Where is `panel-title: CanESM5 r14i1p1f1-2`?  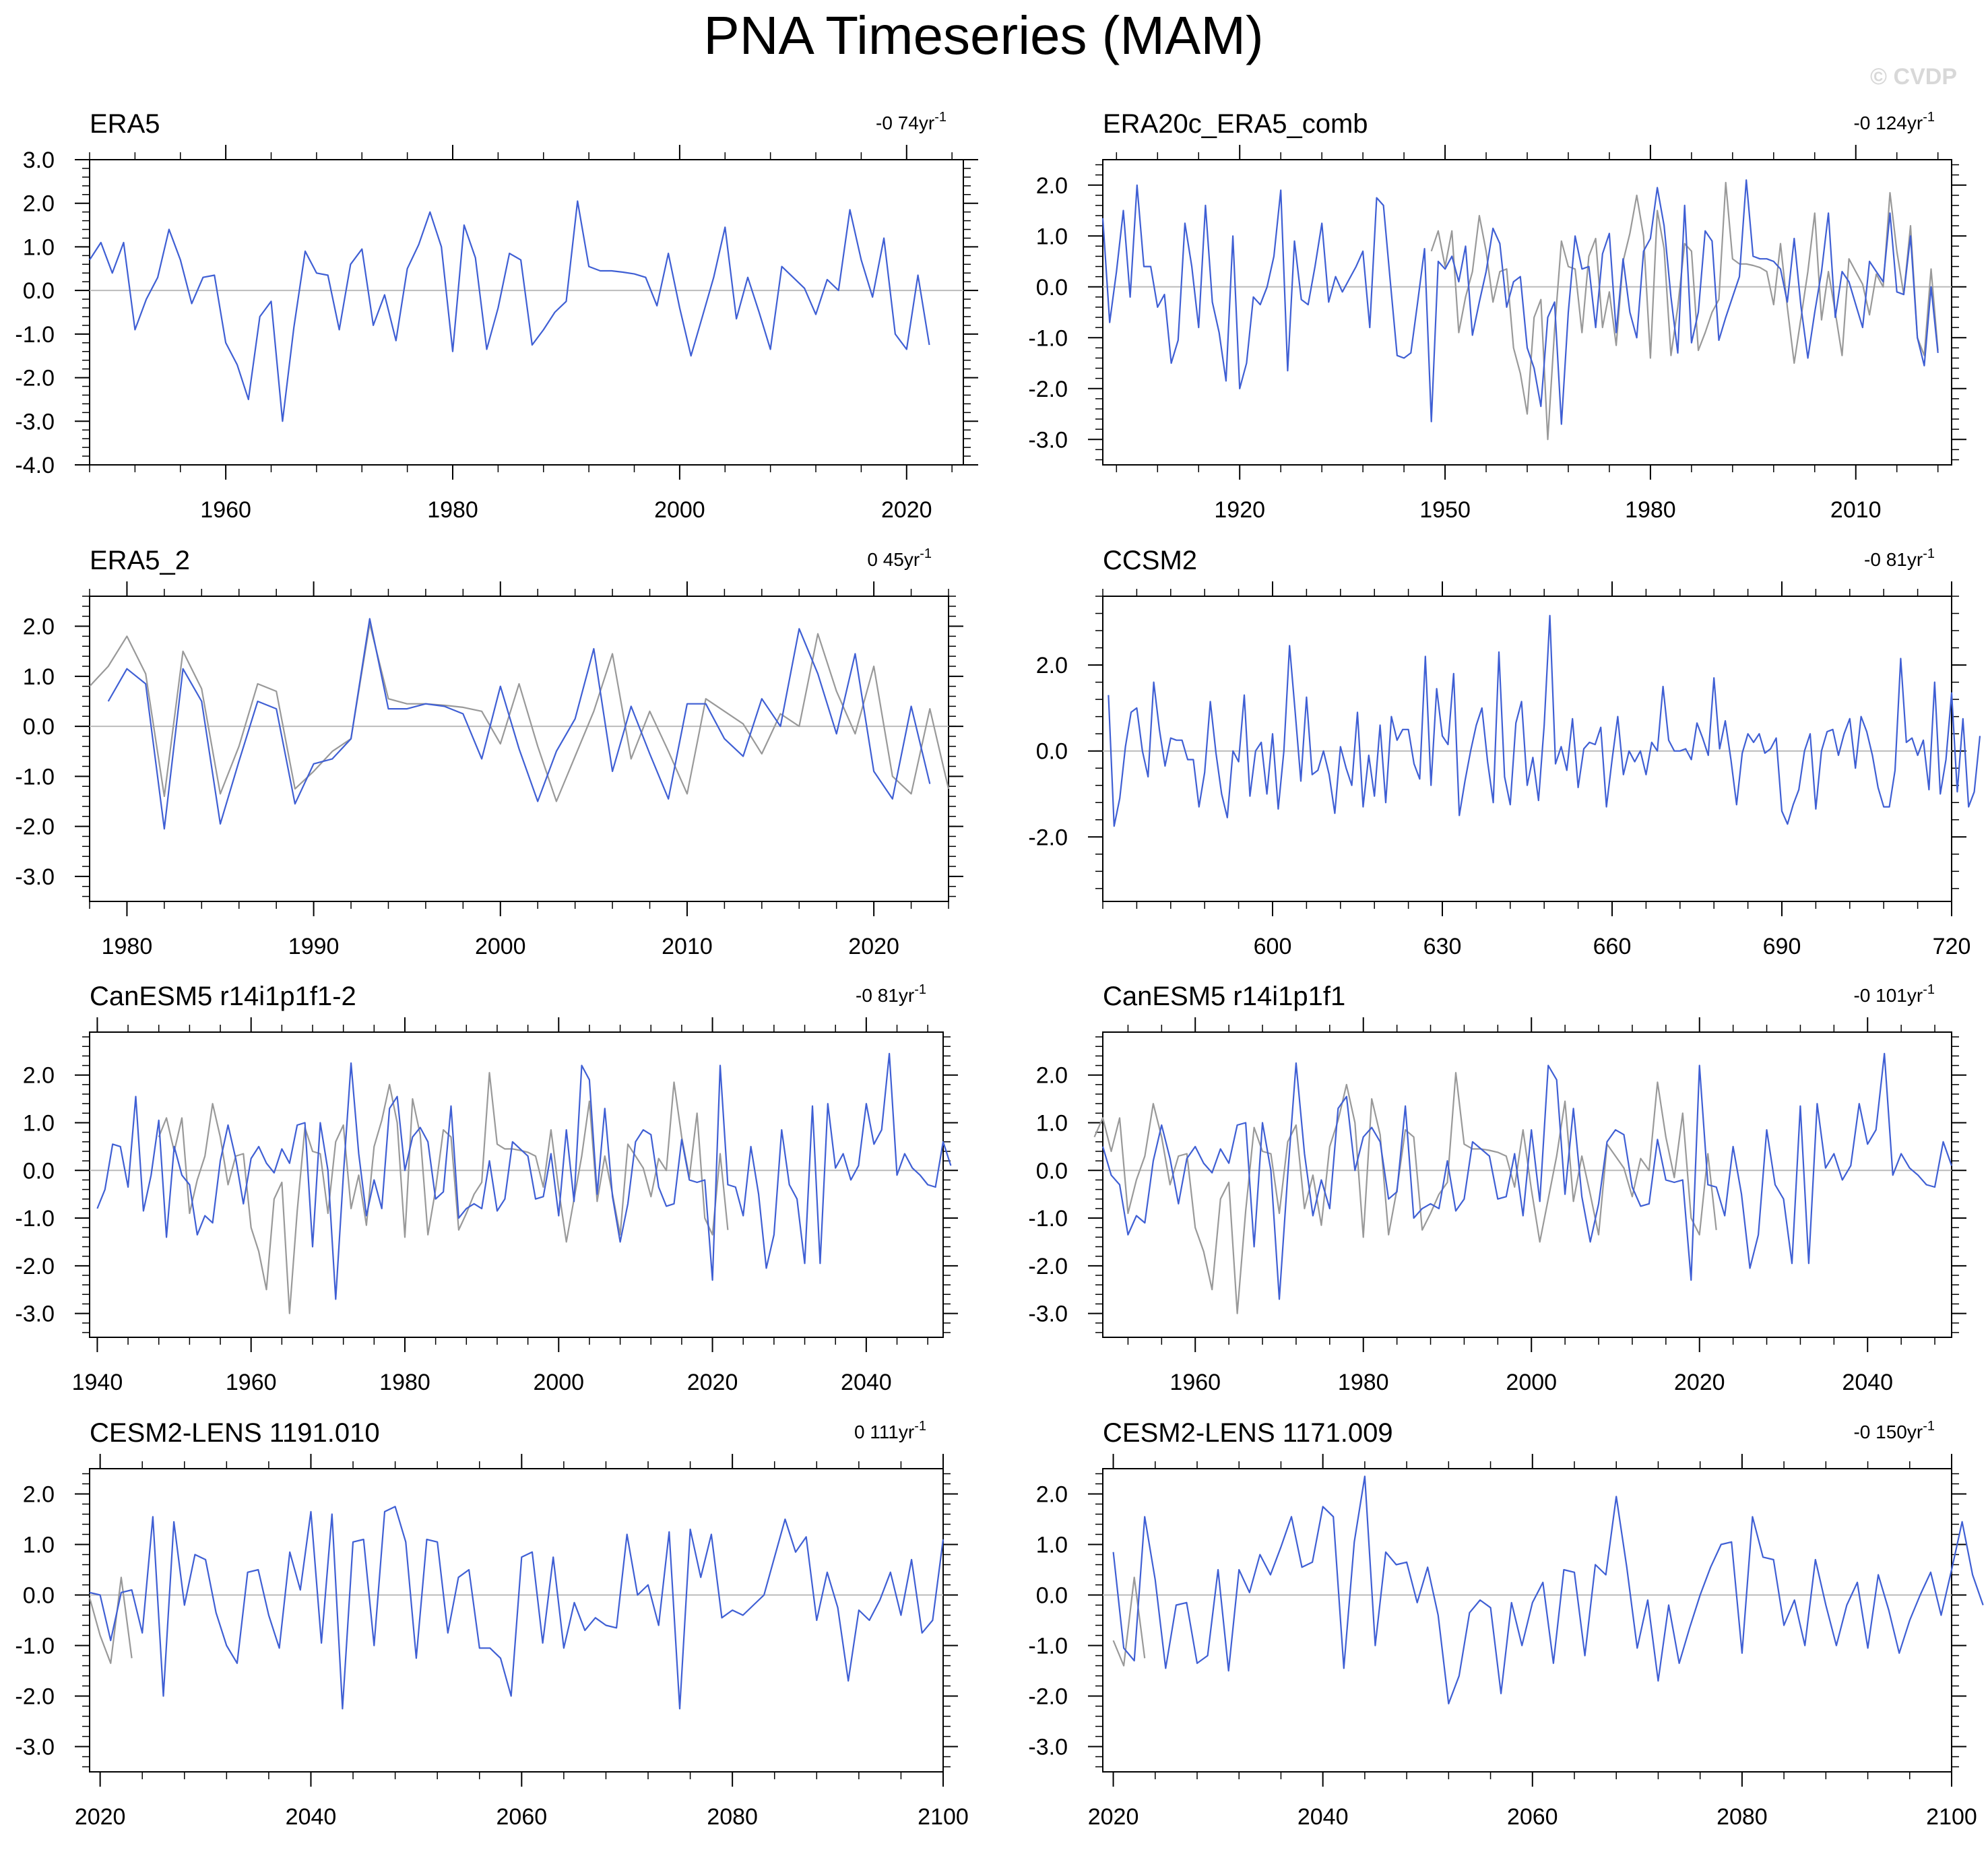
panel-title: CanESM5 r14i1p1f1-2 is located at coordinates (223, 996).